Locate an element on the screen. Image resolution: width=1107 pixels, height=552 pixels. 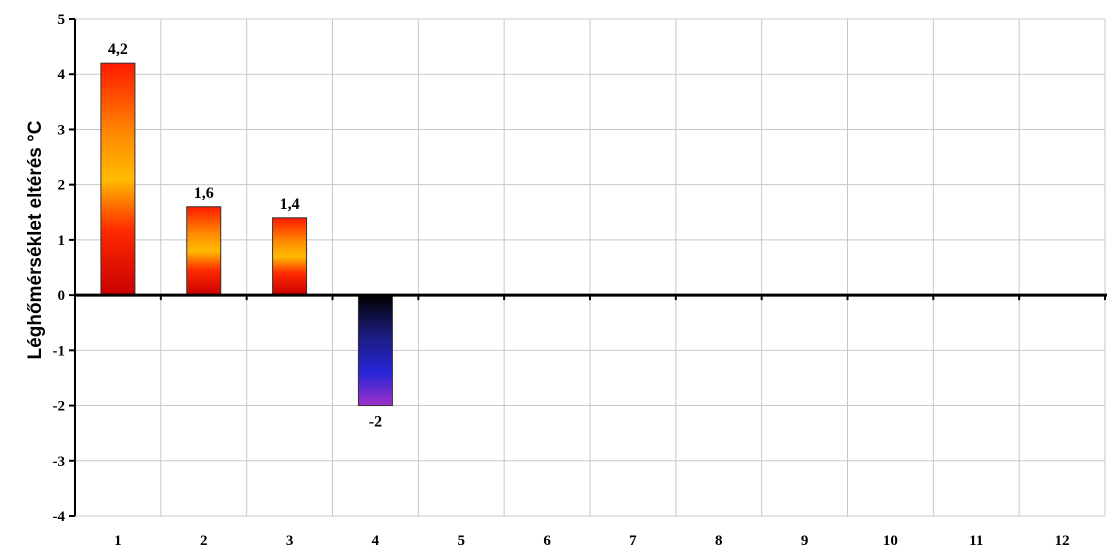
x-tick-label: 11 is located at coordinates (976, 541).